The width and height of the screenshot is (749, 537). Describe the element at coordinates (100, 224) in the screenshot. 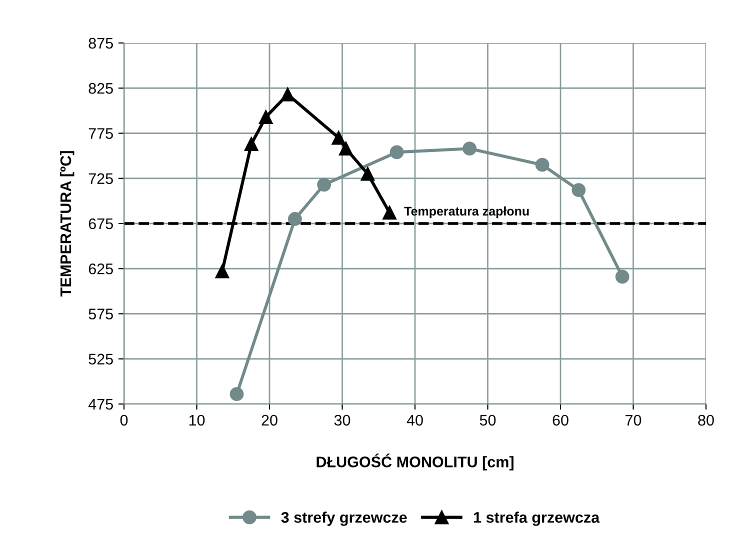

I see `y-tick-label: 675` at that location.